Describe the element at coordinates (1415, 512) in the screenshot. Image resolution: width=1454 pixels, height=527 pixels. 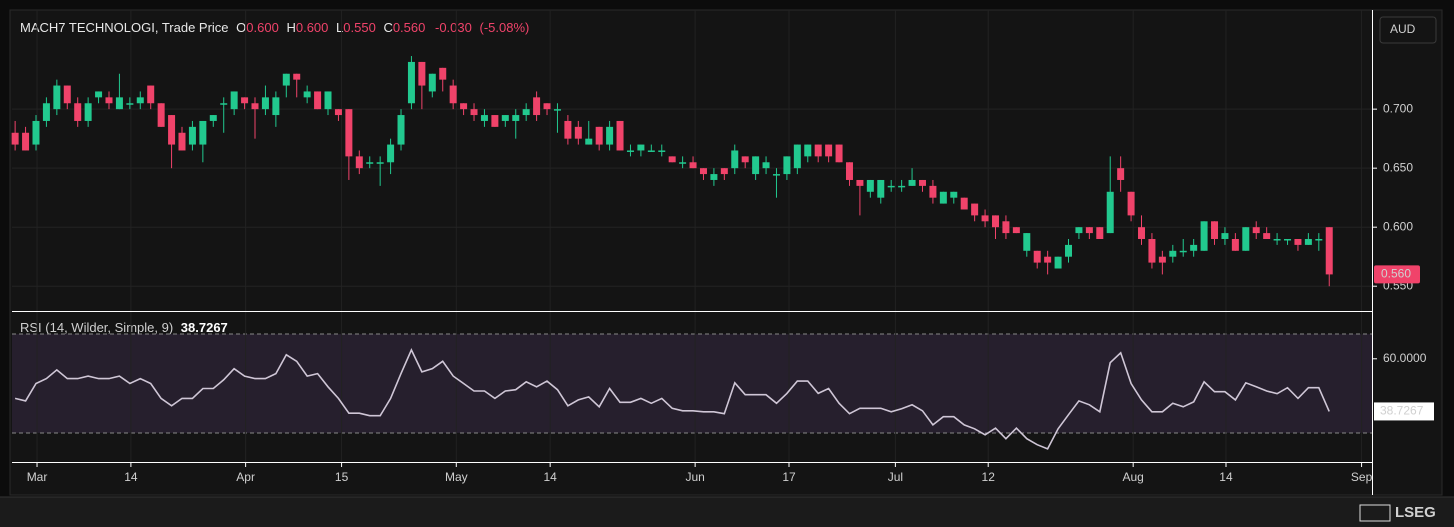
I see `brand-name: LSEG` at that location.